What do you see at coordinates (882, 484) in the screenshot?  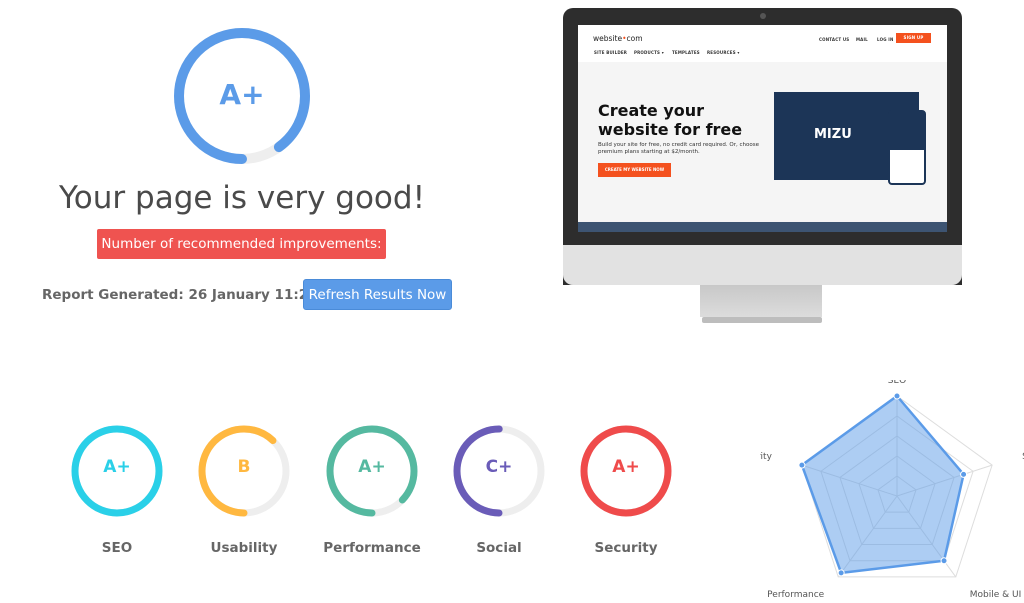 I see `radar-series-area` at bounding box center [882, 484].